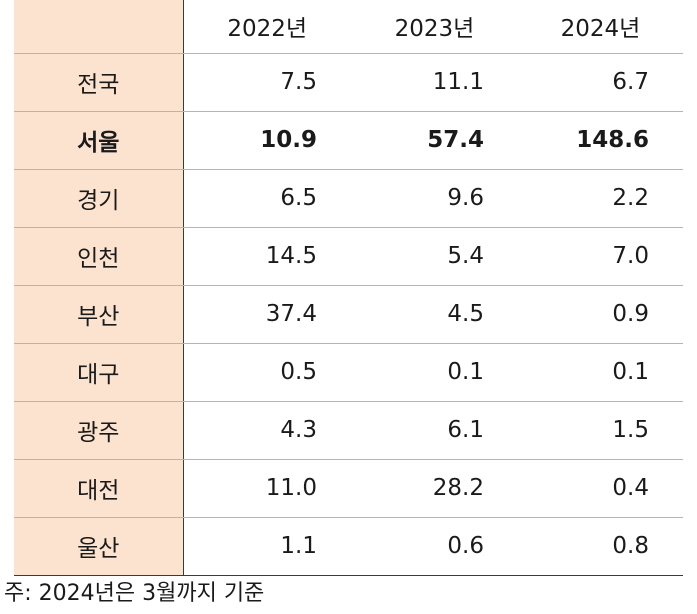 The height and width of the screenshot is (614, 697). What do you see at coordinates (434, 430) in the screenshot?
I see `value-cell: 6.1` at bounding box center [434, 430].